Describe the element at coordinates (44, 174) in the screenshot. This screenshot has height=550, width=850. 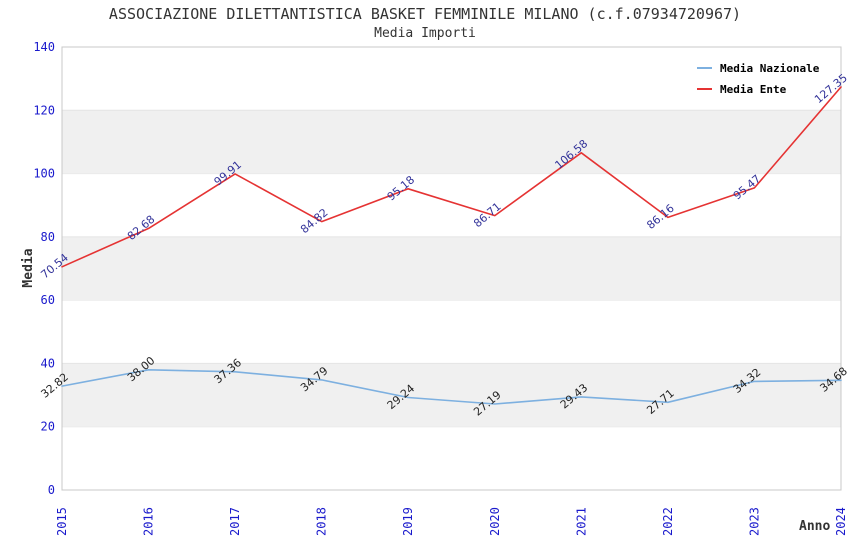
I see `y-tick-label: 100` at that location.